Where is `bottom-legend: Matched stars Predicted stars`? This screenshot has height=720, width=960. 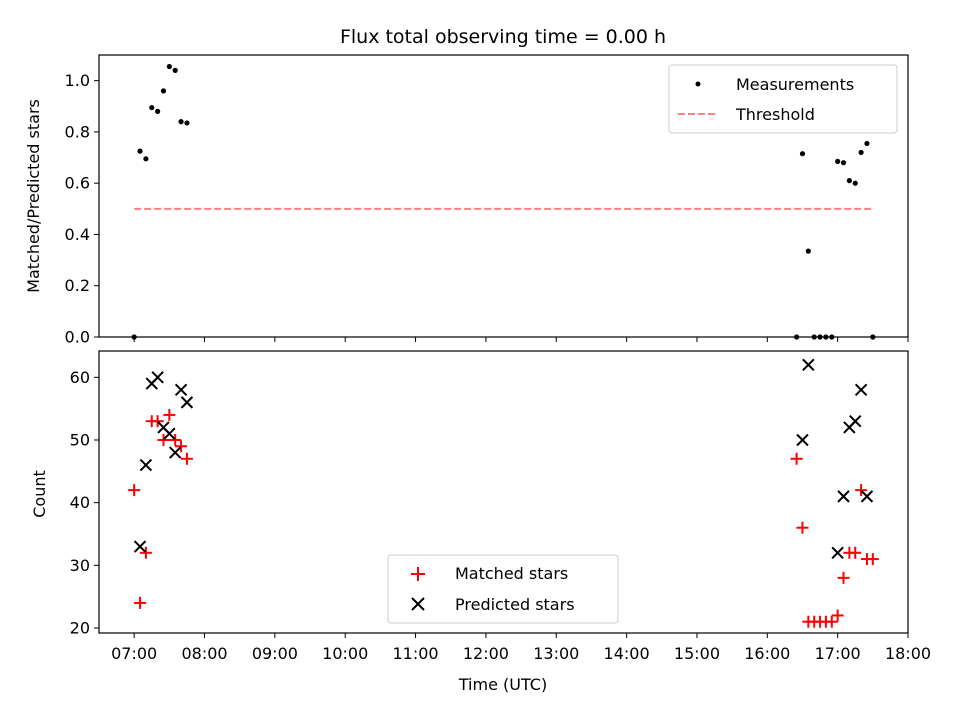 bottom-legend: Matched stars Predicted stars is located at coordinates (503, 589).